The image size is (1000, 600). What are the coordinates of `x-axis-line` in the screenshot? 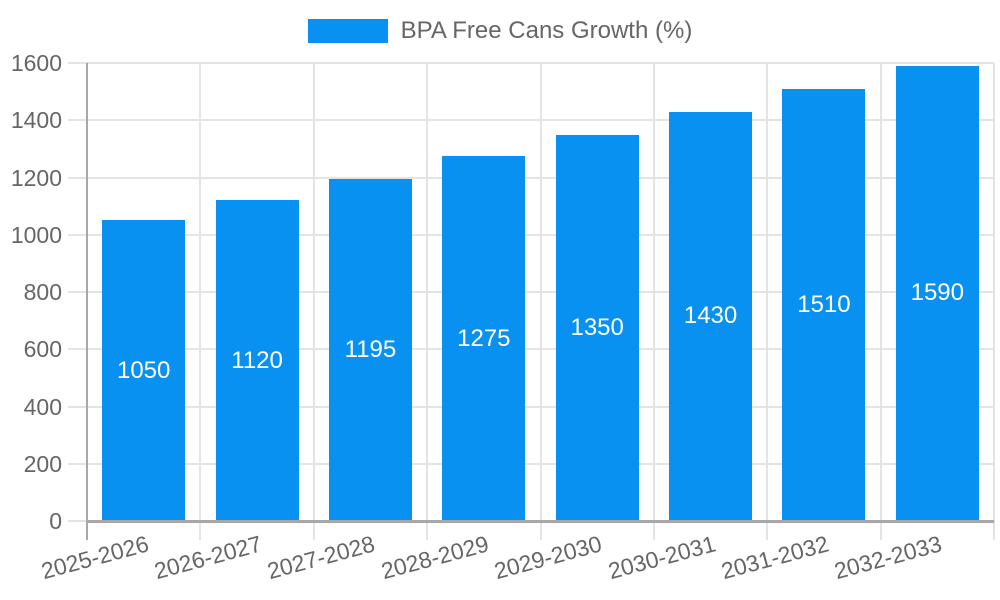 It's located at (540, 521).